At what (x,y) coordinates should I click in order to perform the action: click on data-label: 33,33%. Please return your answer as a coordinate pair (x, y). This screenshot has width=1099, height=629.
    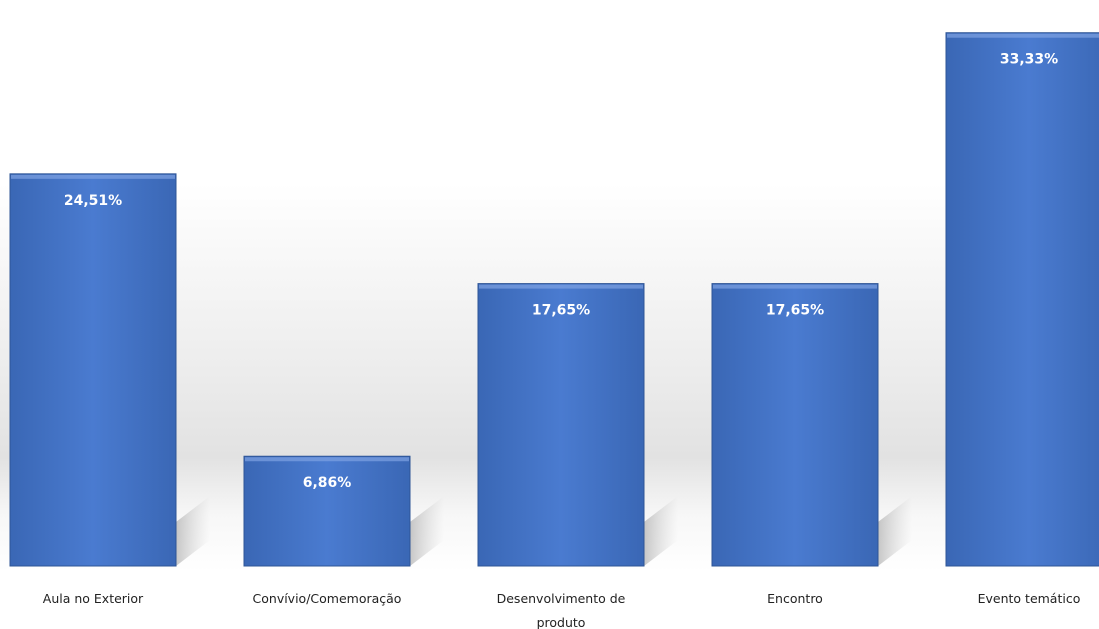
    Looking at the image, I should click on (1029, 60).